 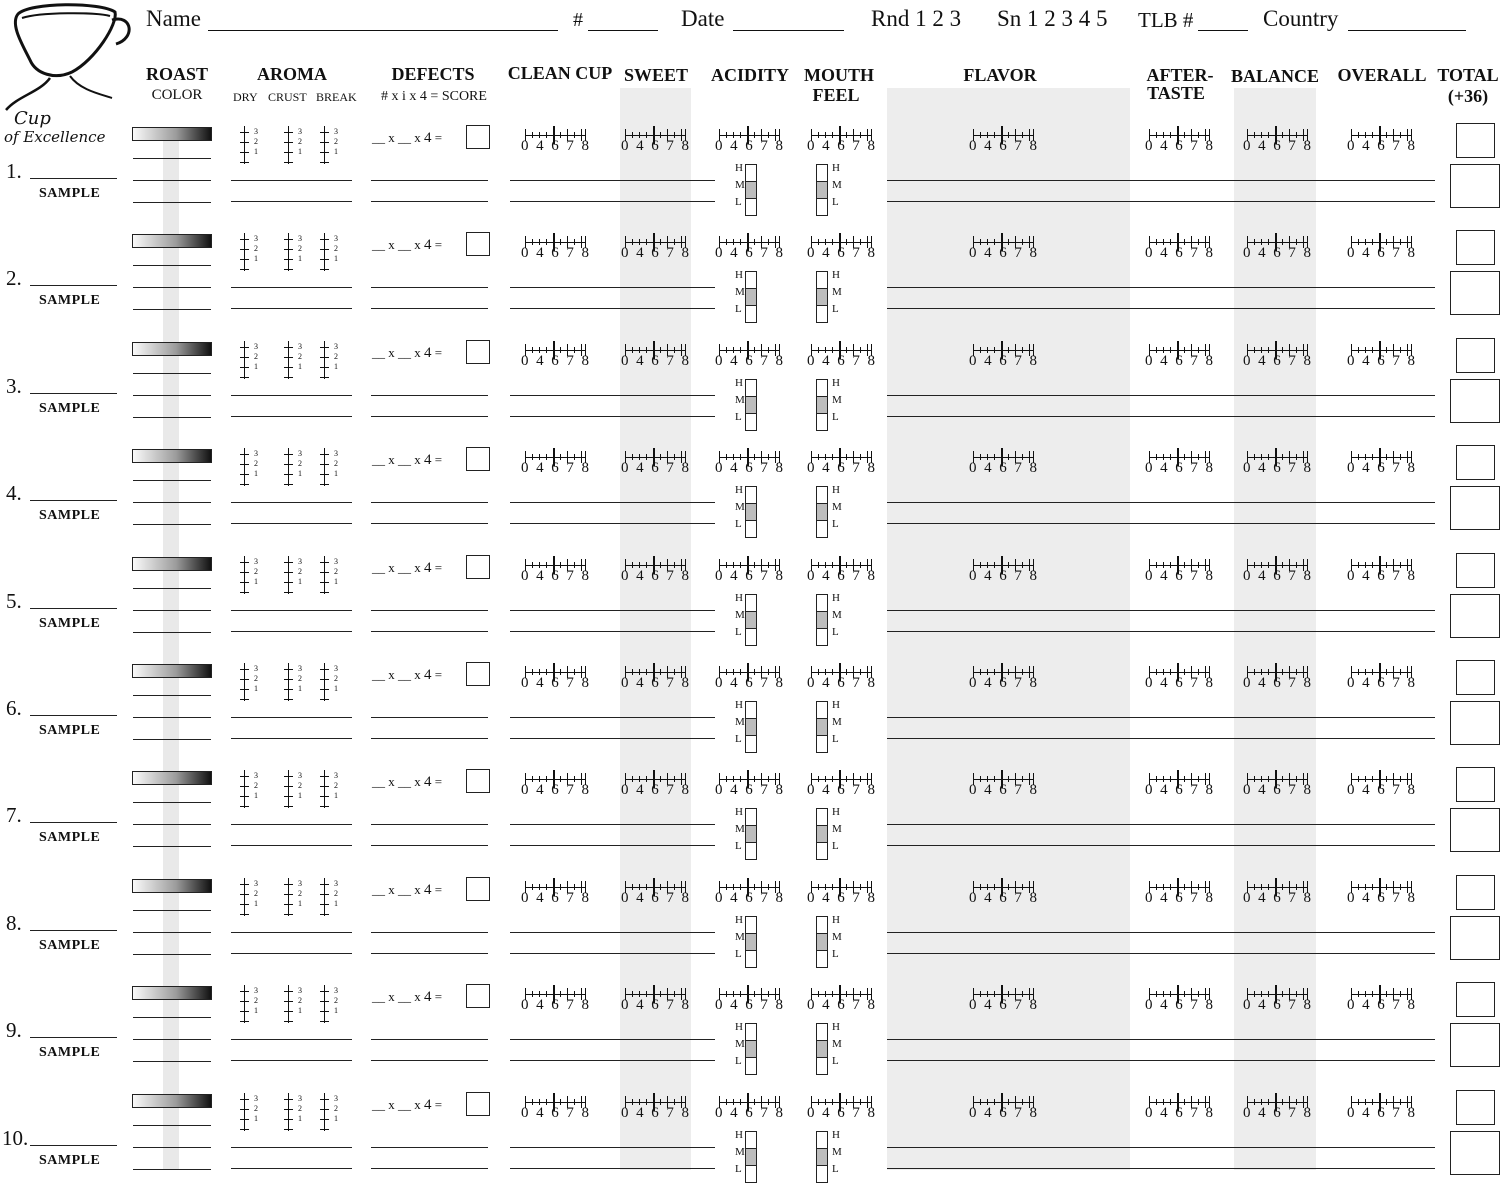 I want to click on name-field, so click(x=383, y=17).